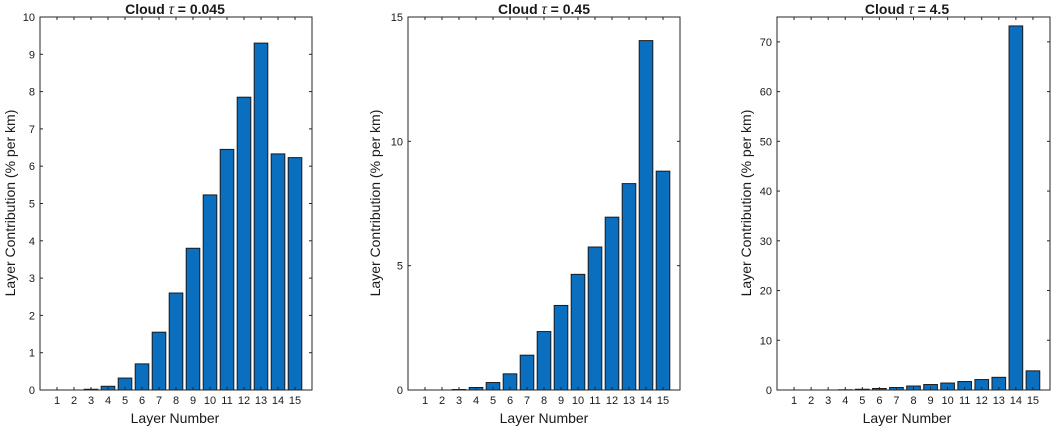 The image size is (1052, 429). Describe the element at coordinates (397, 18) in the screenshot. I see `y-tick-label: 15` at that location.